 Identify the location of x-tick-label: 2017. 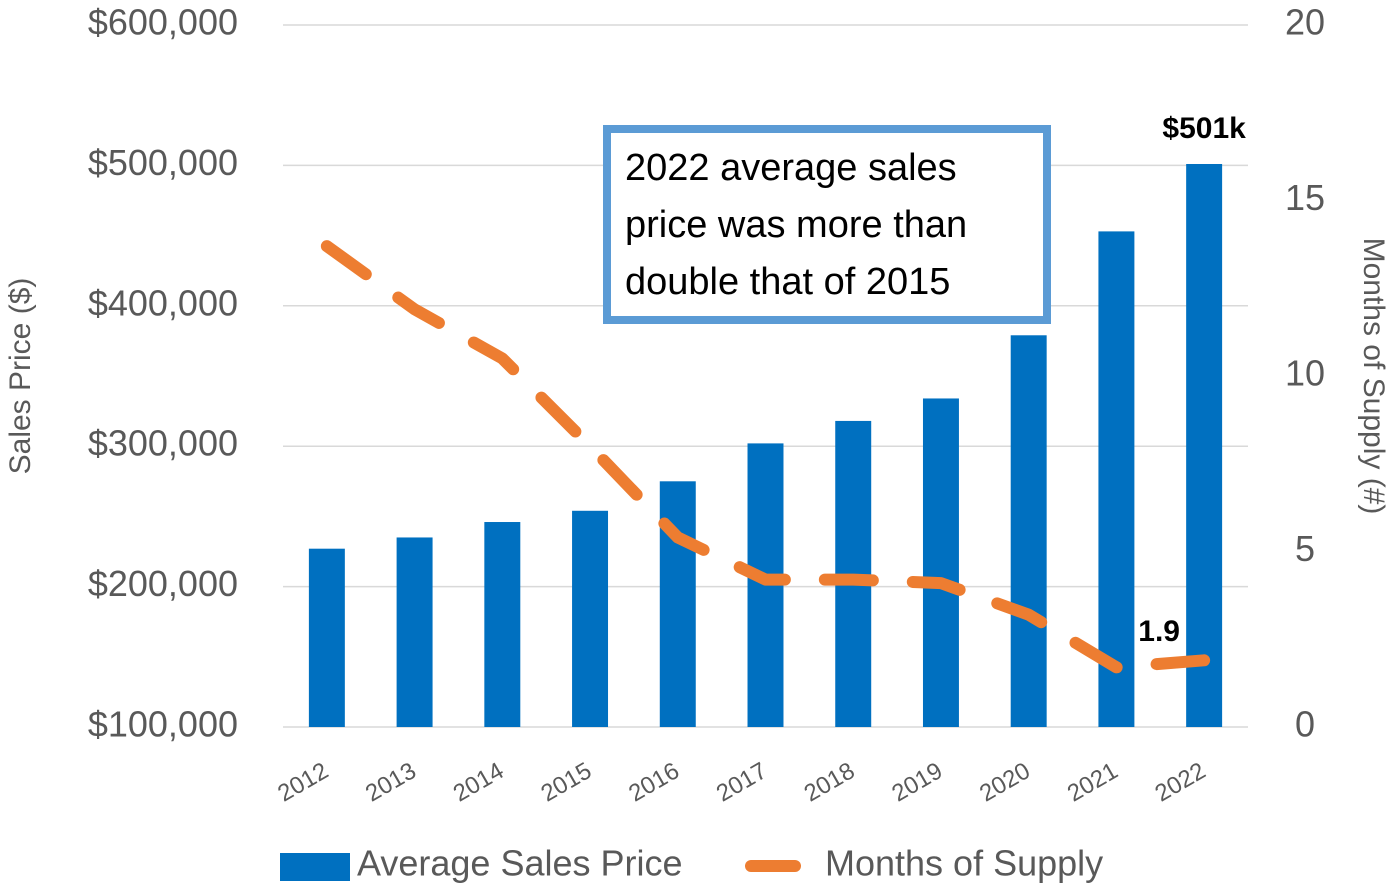
(742, 782).